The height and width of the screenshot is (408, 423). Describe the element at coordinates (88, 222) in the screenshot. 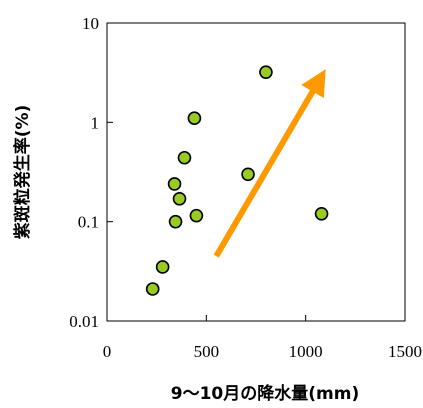

I see `y-tick-label: 0.1` at that location.